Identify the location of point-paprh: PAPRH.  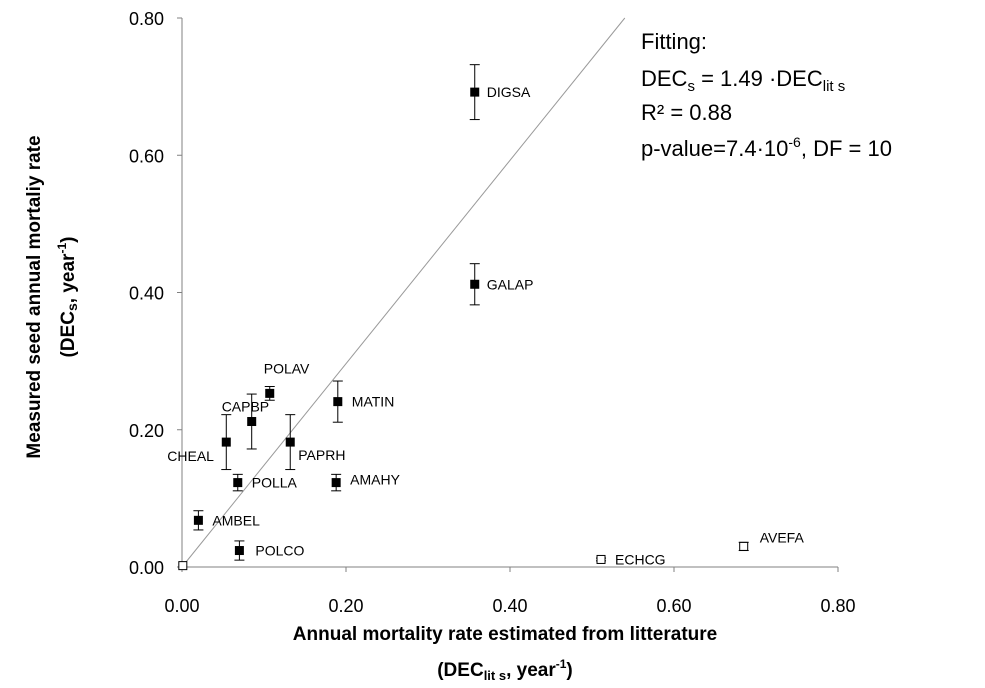
(315, 442).